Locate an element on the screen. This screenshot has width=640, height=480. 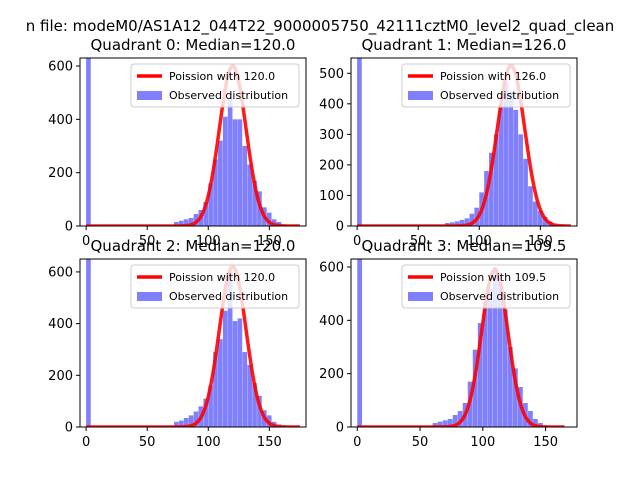
quadrant-1-title: Quadrant 1: Median=126.0 is located at coordinates (464, 45).